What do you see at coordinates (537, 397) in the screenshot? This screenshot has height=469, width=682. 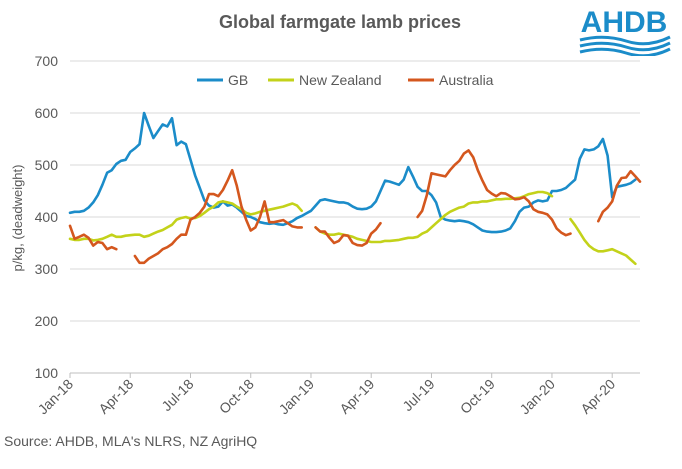 I see `x-tick-label: Jan-20` at bounding box center [537, 397].